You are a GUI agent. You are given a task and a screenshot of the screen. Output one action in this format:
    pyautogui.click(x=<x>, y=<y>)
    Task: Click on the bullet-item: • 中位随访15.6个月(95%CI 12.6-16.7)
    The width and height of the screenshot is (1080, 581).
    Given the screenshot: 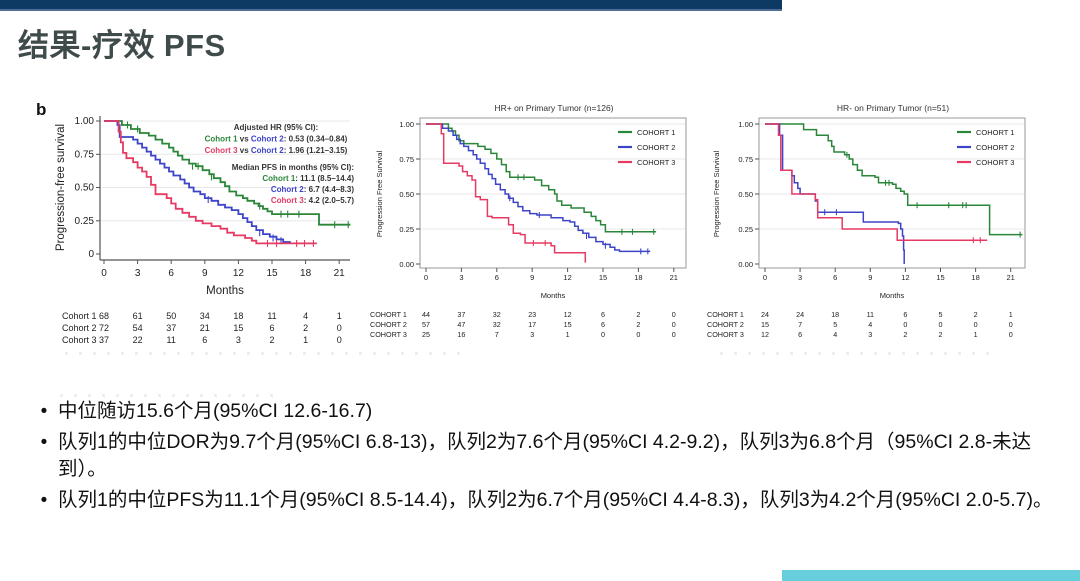 What is the action you would take?
    pyautogui.click(x=545, y=411)
    